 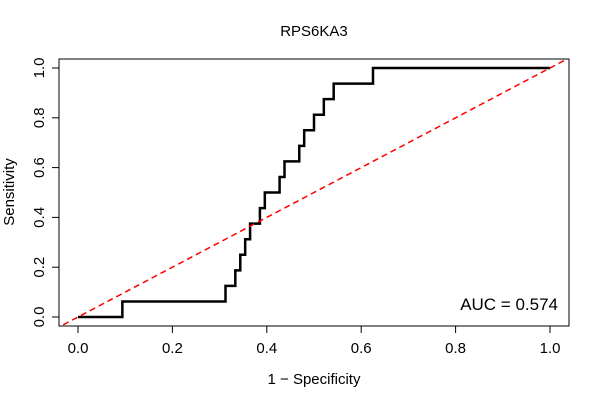 What do you see at coordinates (39, 68) in the screenshot?
I see `y-tick-label: 1.0` at bounding box center [39, 68].